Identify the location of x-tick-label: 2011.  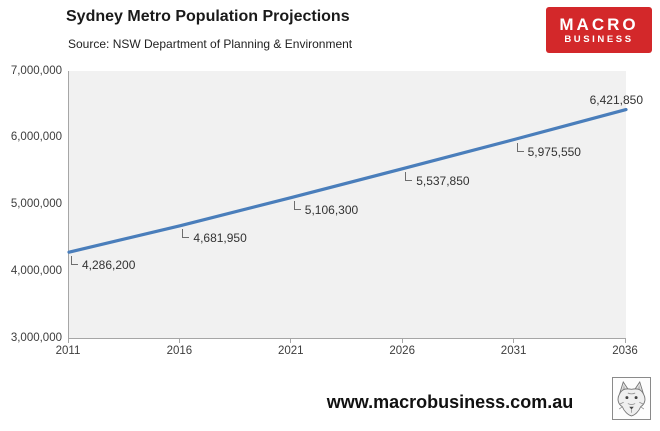
(68, 351).